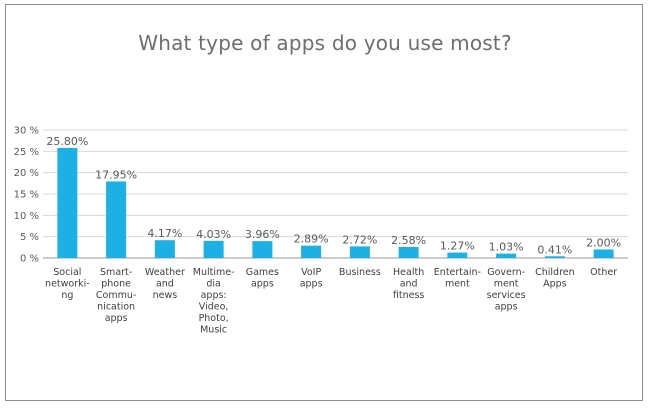 The width and height of the screenshot is (650, 408). Describe the element at coordinates (165, 284) in the screenshot. I see `category-label: Weather and news` at that location.